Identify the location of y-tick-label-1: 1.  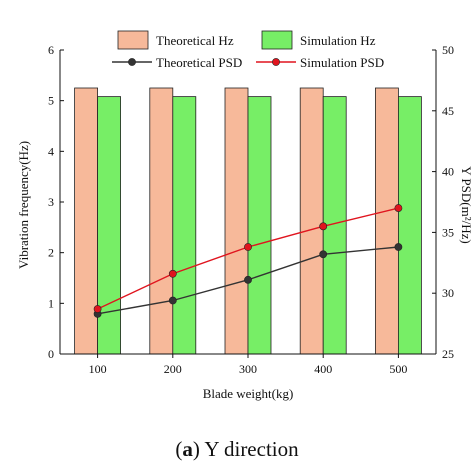
(51, 303).